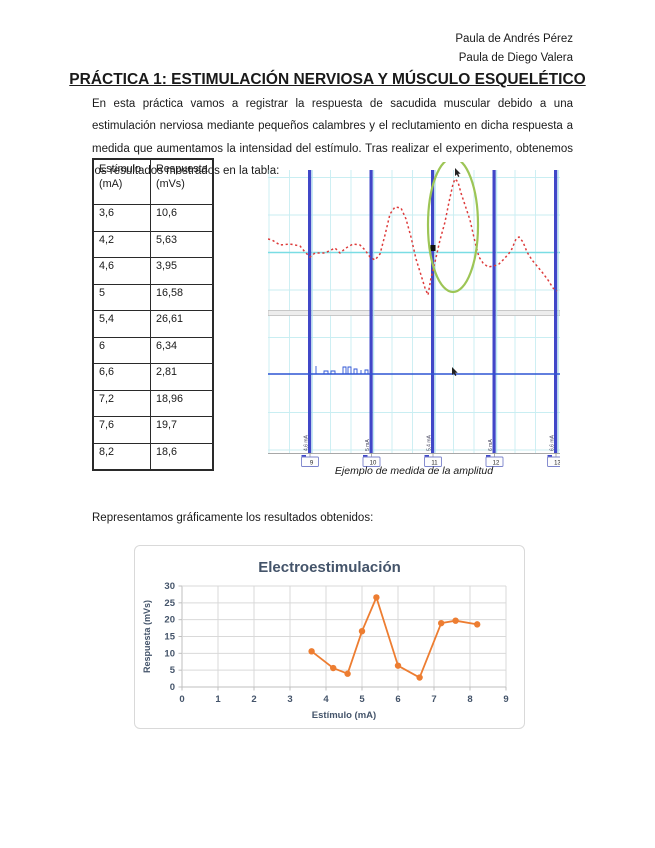 Image resolution: width=655 pixels, height=848 pixels. Describe the element at coordinates (153, 297) in the screenshot. I see `table-row: 5 16,58` at that location.